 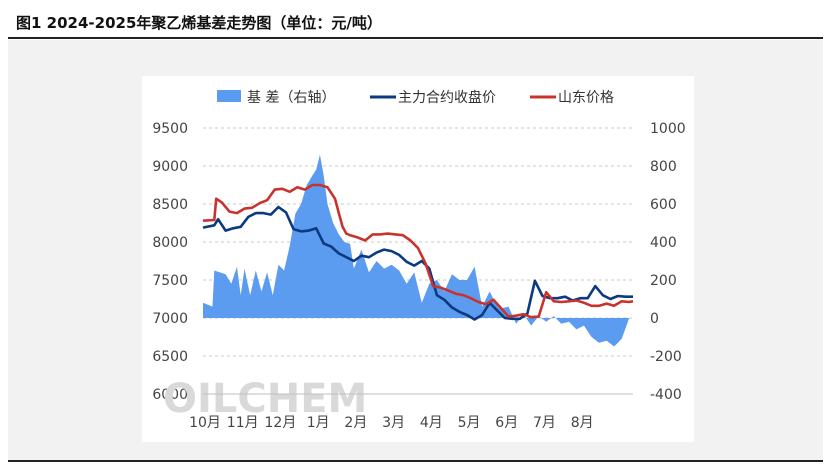 What do you see at coordinates (544, 423) in the screenshot?
I see `x-tick-label: 7月` at bounding box center [544, 423].